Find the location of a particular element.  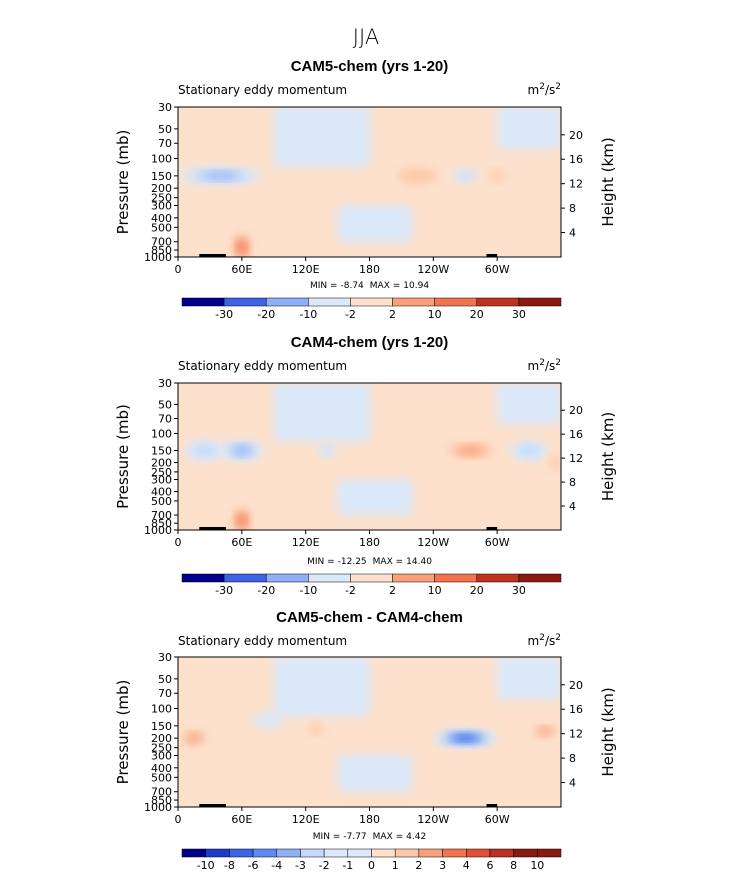

x-tick-label: 120W is located at coordinates (433, 819).